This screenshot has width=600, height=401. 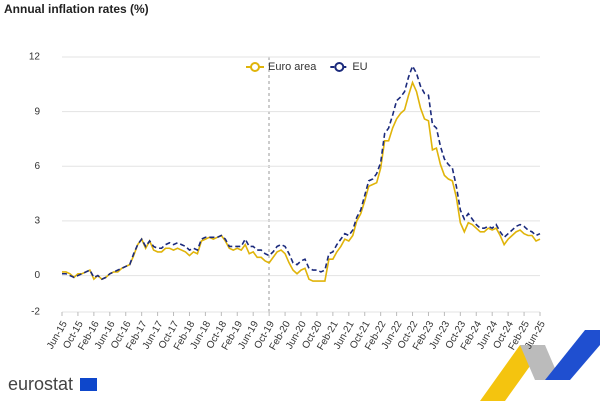 What do you see at coordinates (37, 166) in the screenshot?
I see `y-tick-label: 6` at bounding box center [37, 166].